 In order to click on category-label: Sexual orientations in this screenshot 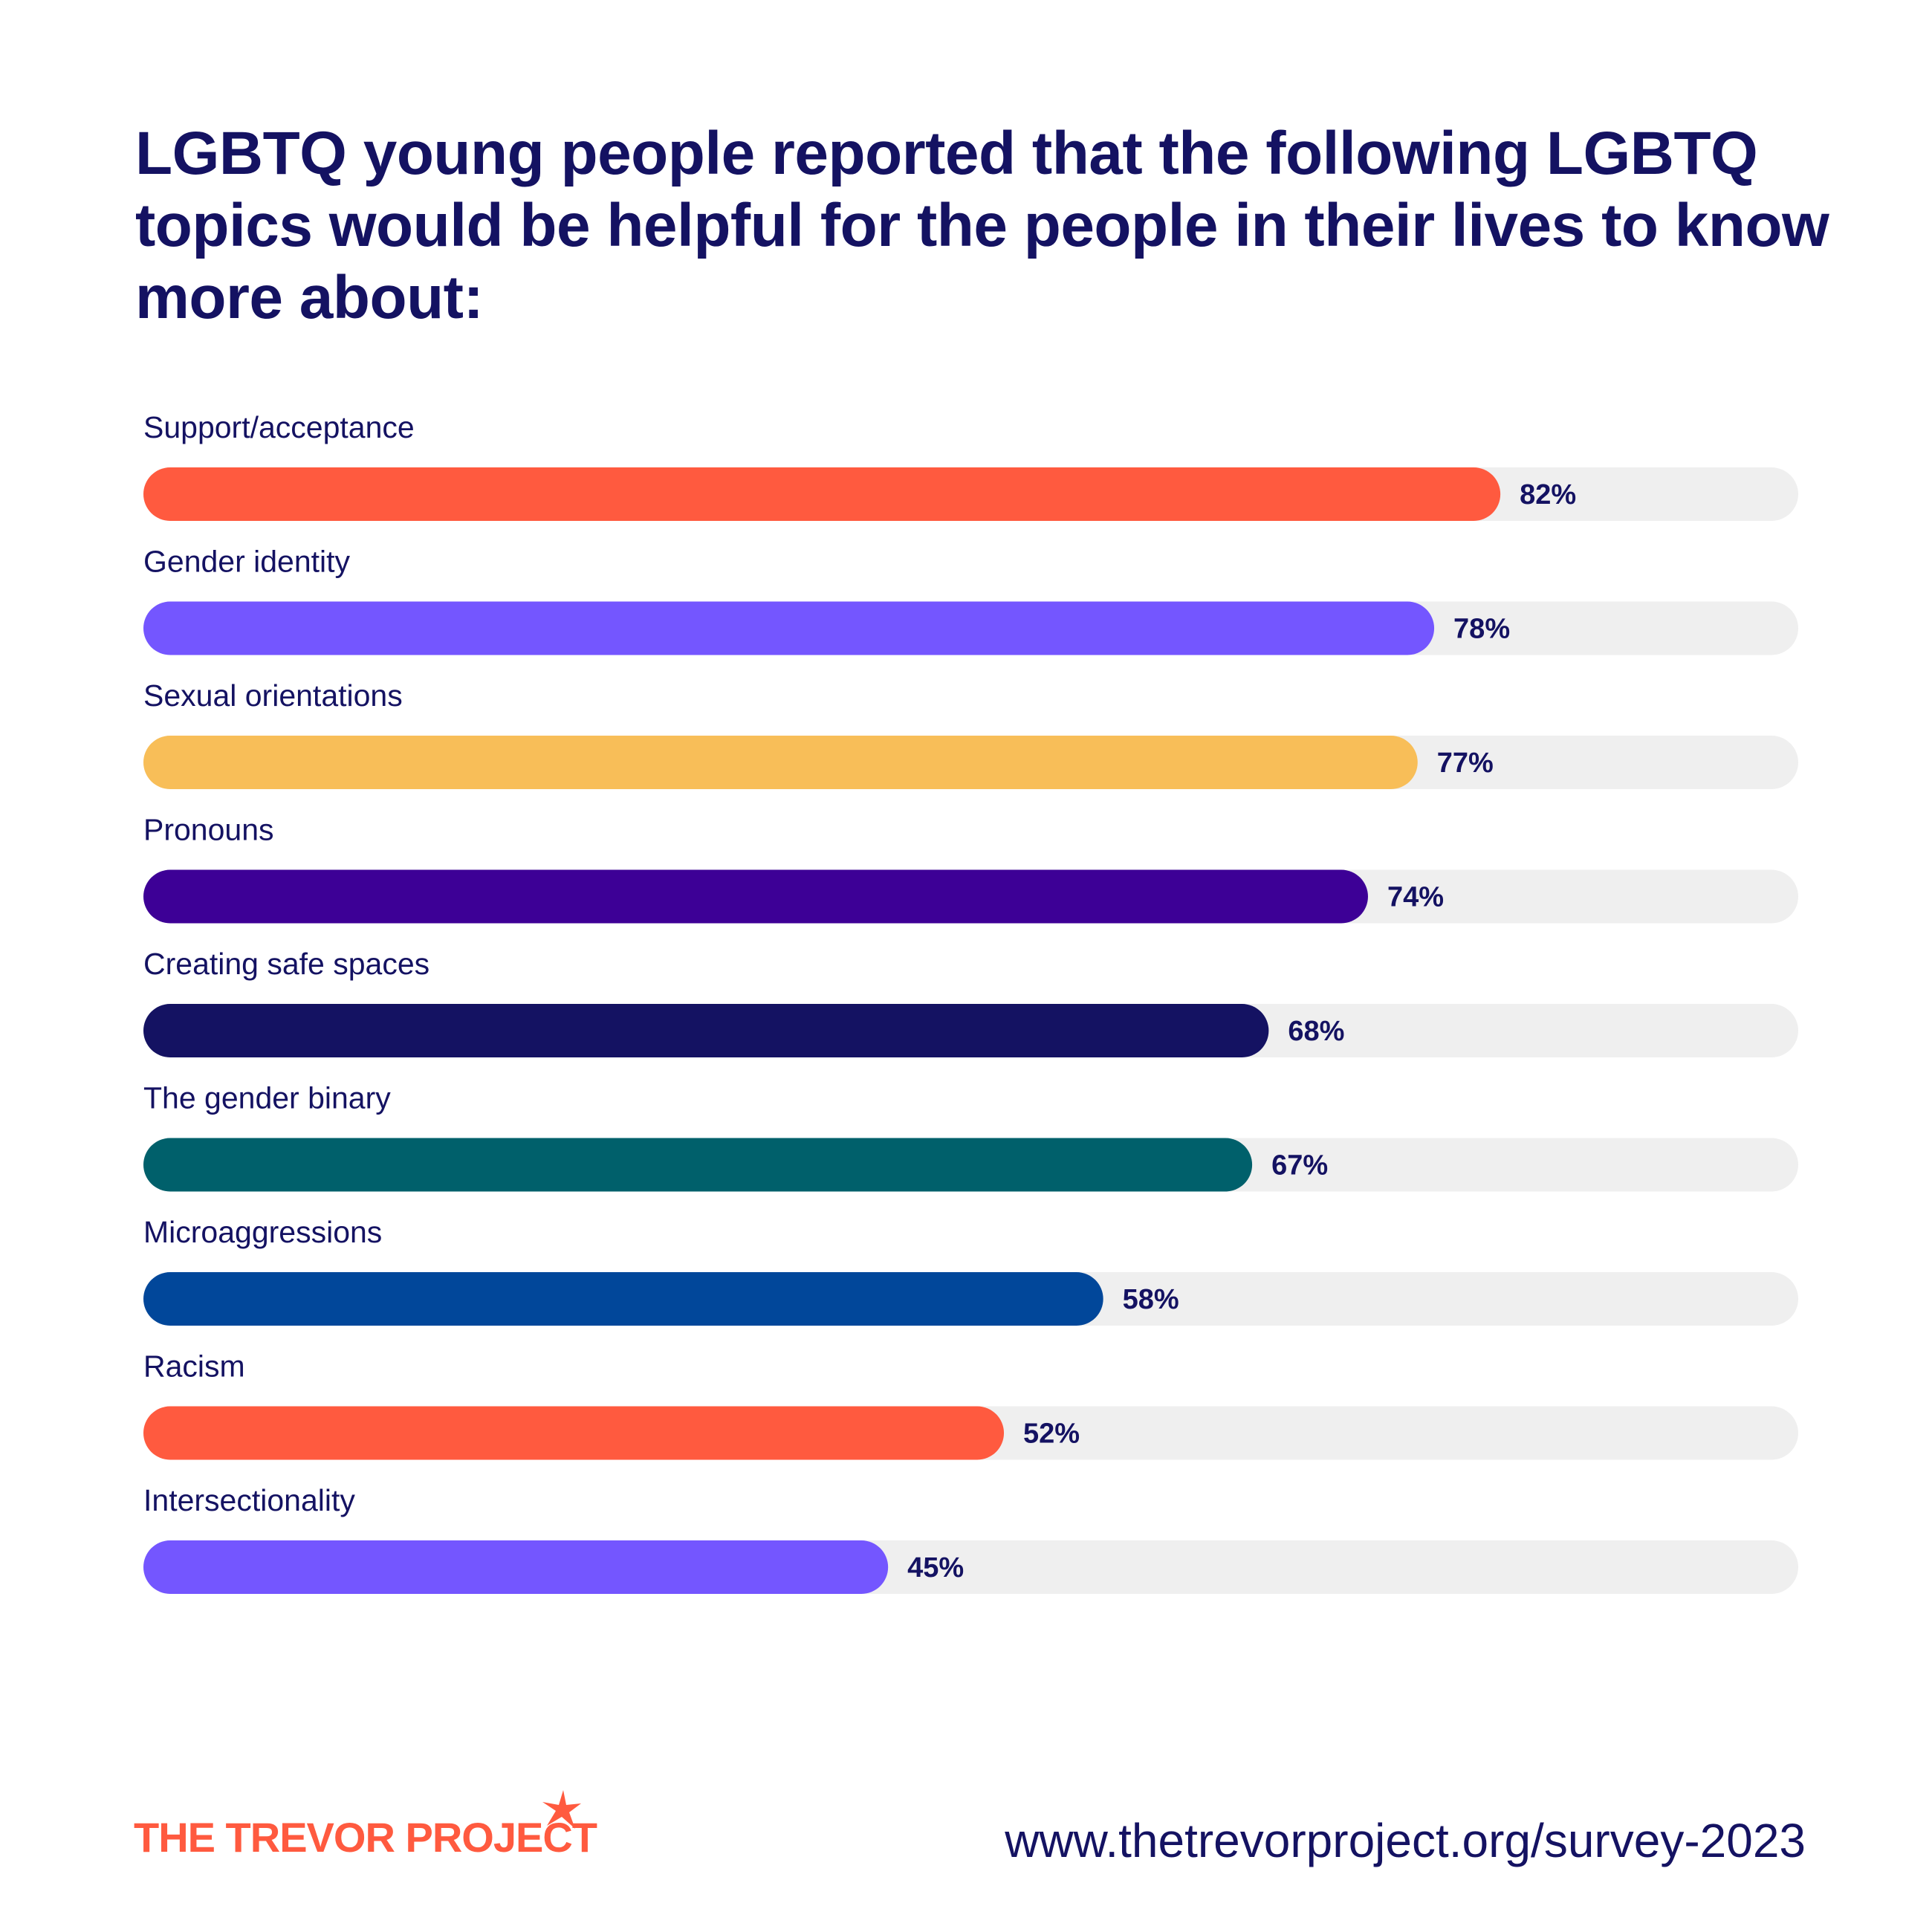, I will do `click(273, 695)`.